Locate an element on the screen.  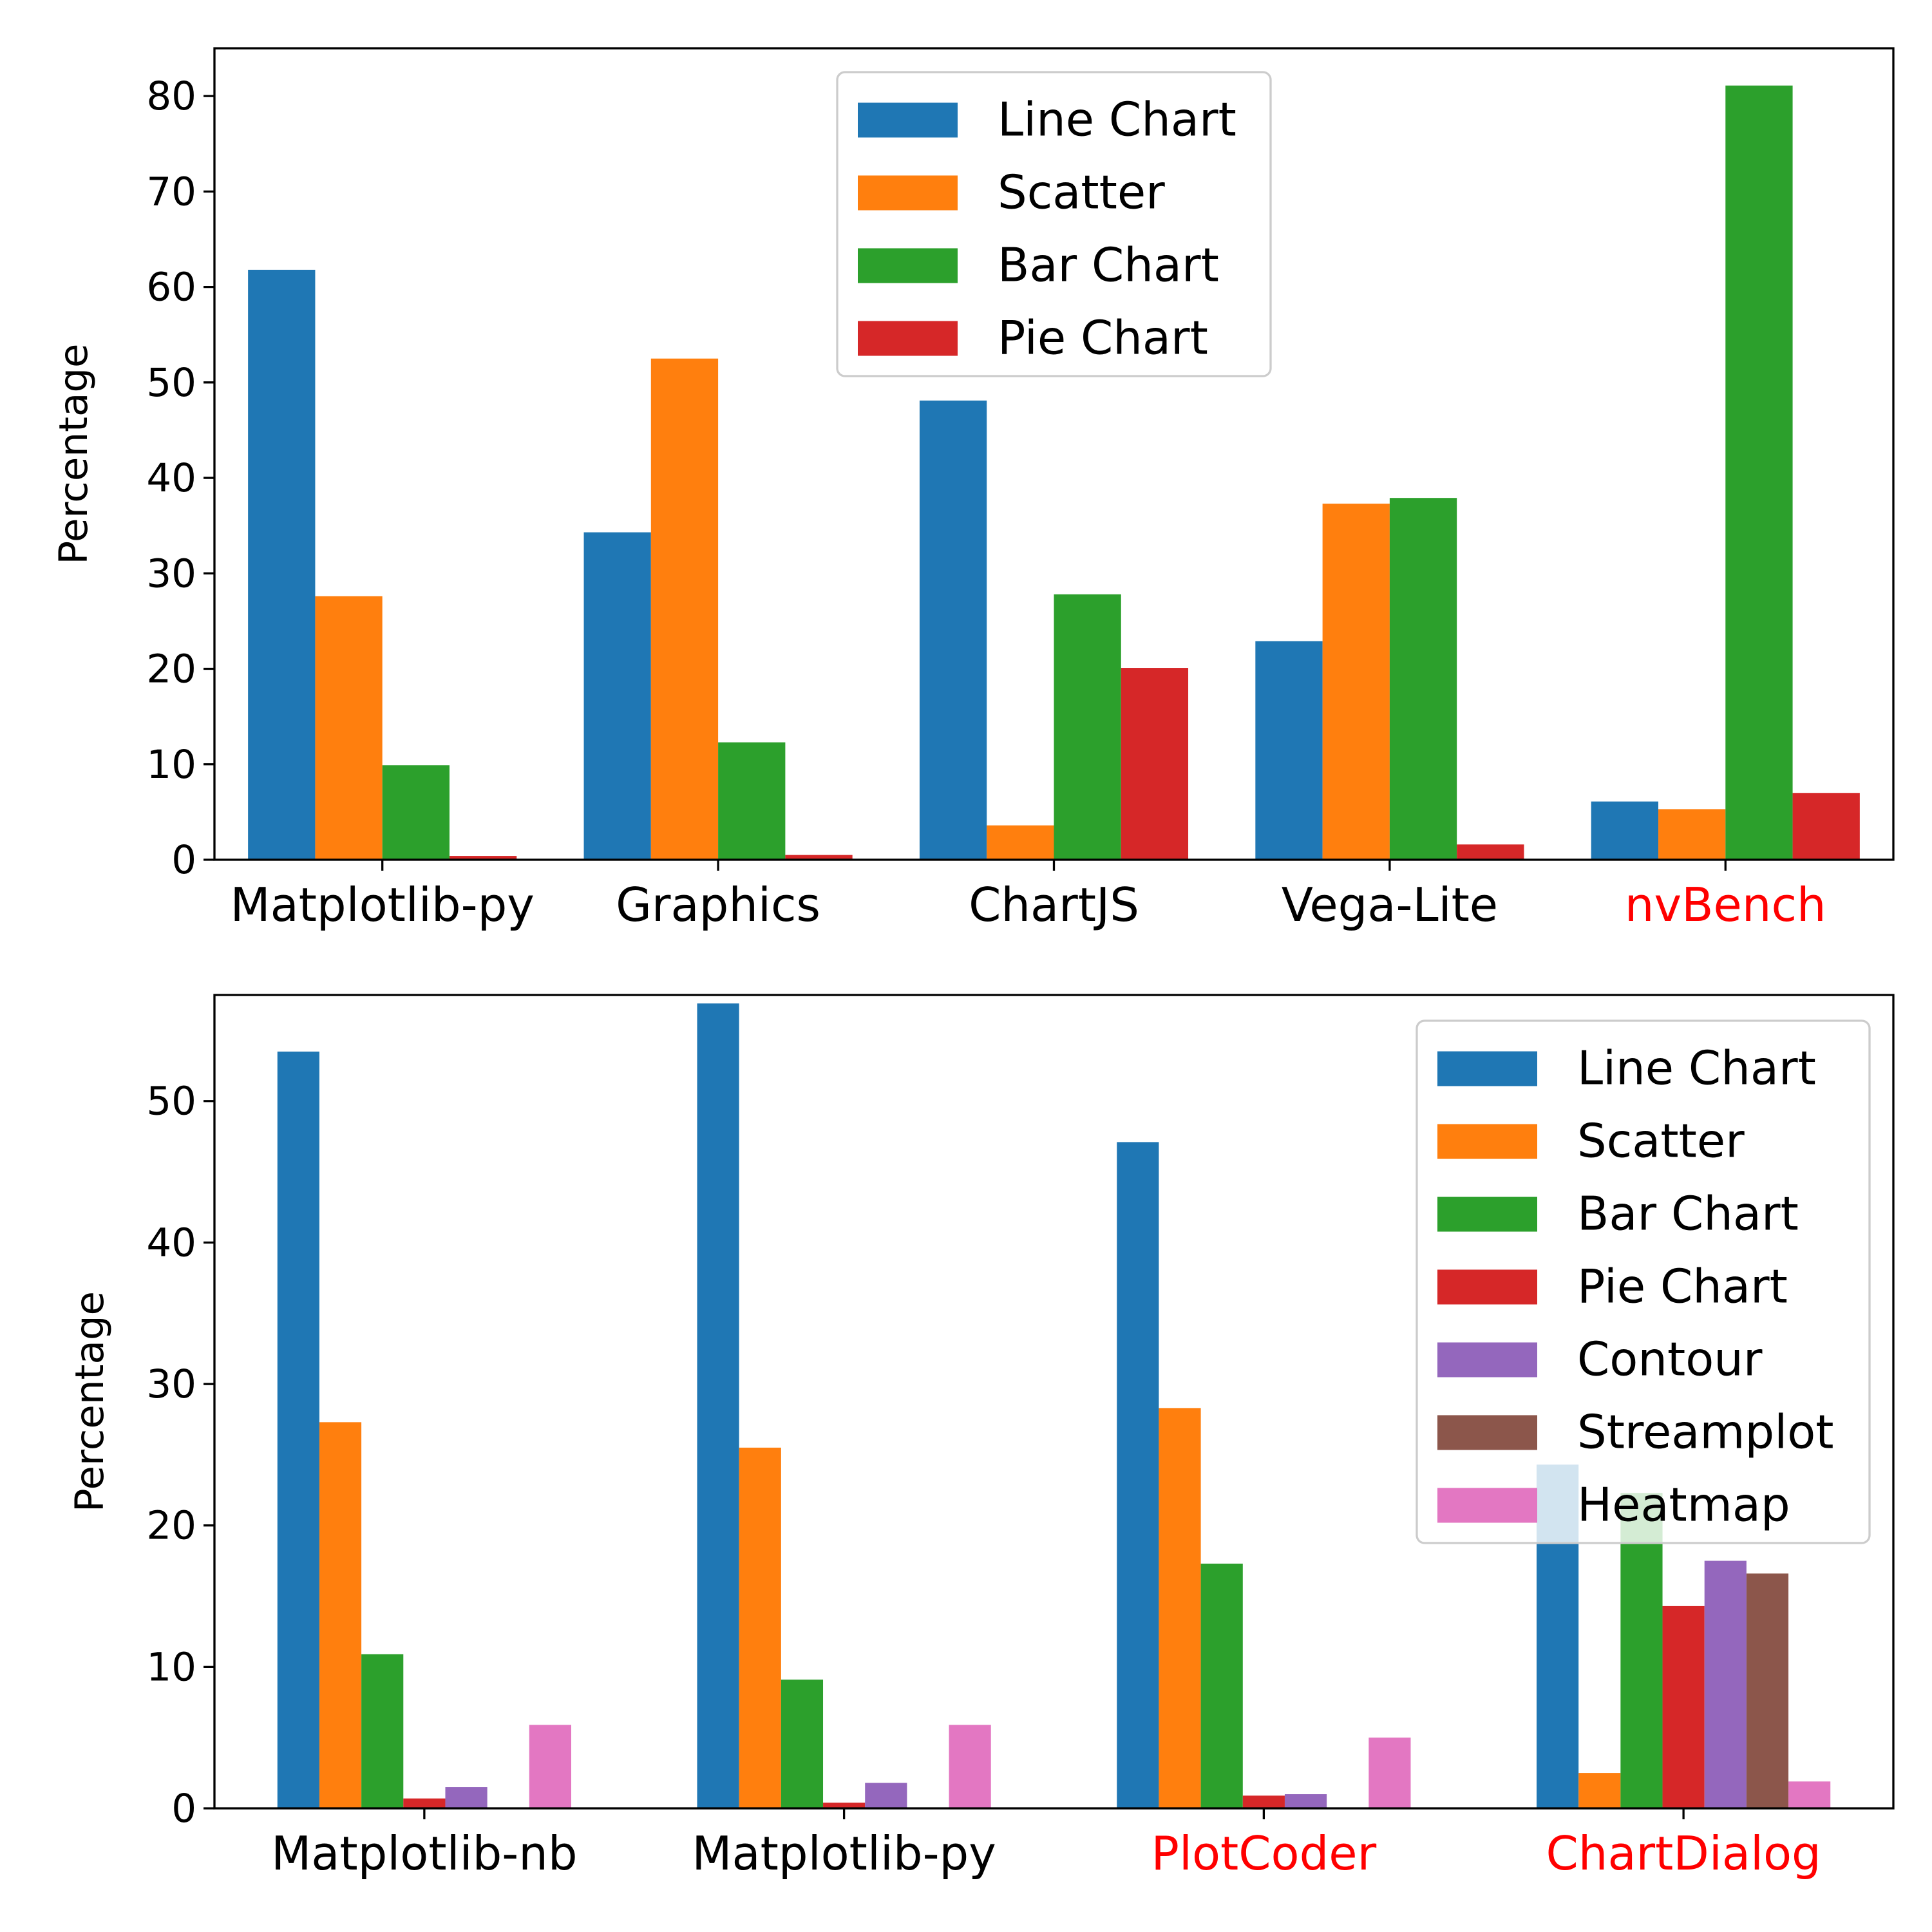
bar-bar-chart-vega-lite is located at coordinates (1423, 679).